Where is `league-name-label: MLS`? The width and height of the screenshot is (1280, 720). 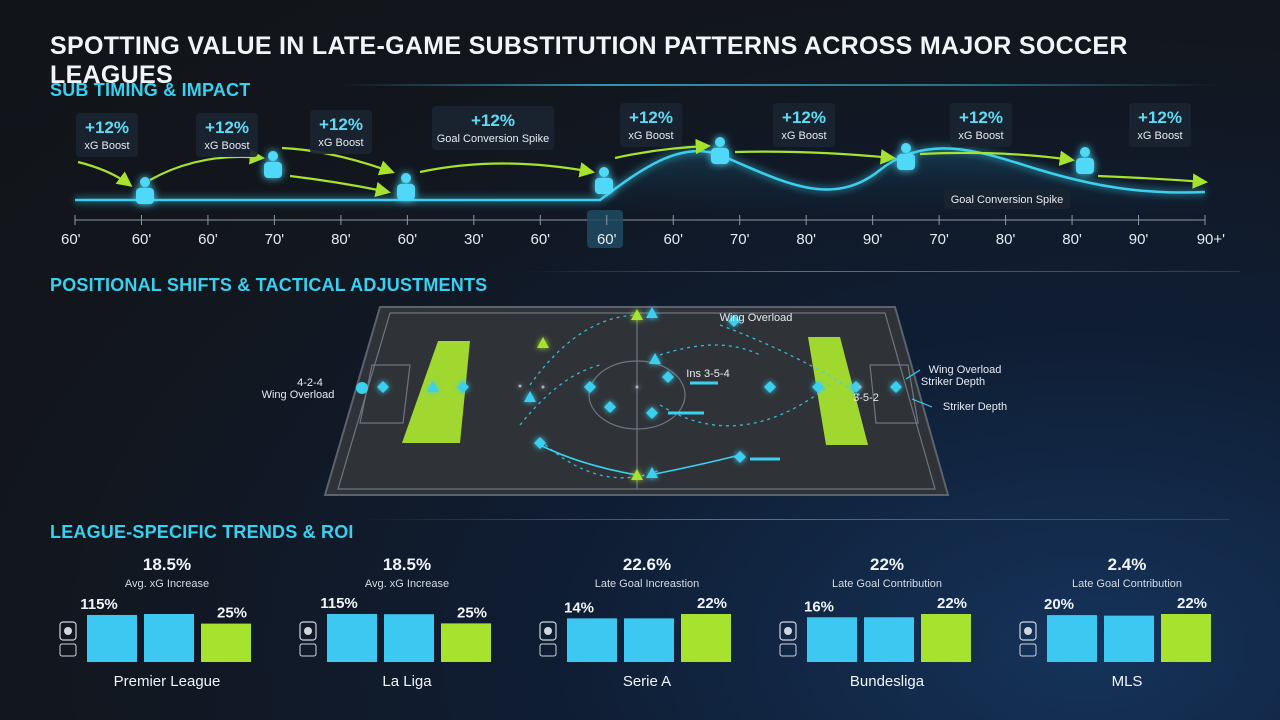 league-name-label: MLS is located at coordinates (1127, 681).